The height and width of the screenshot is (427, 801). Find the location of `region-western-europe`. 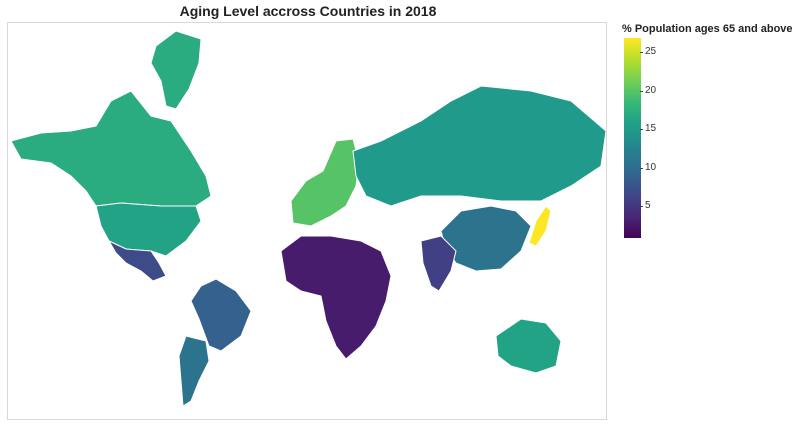

region-western-europe is located at coordinates (325, 182).